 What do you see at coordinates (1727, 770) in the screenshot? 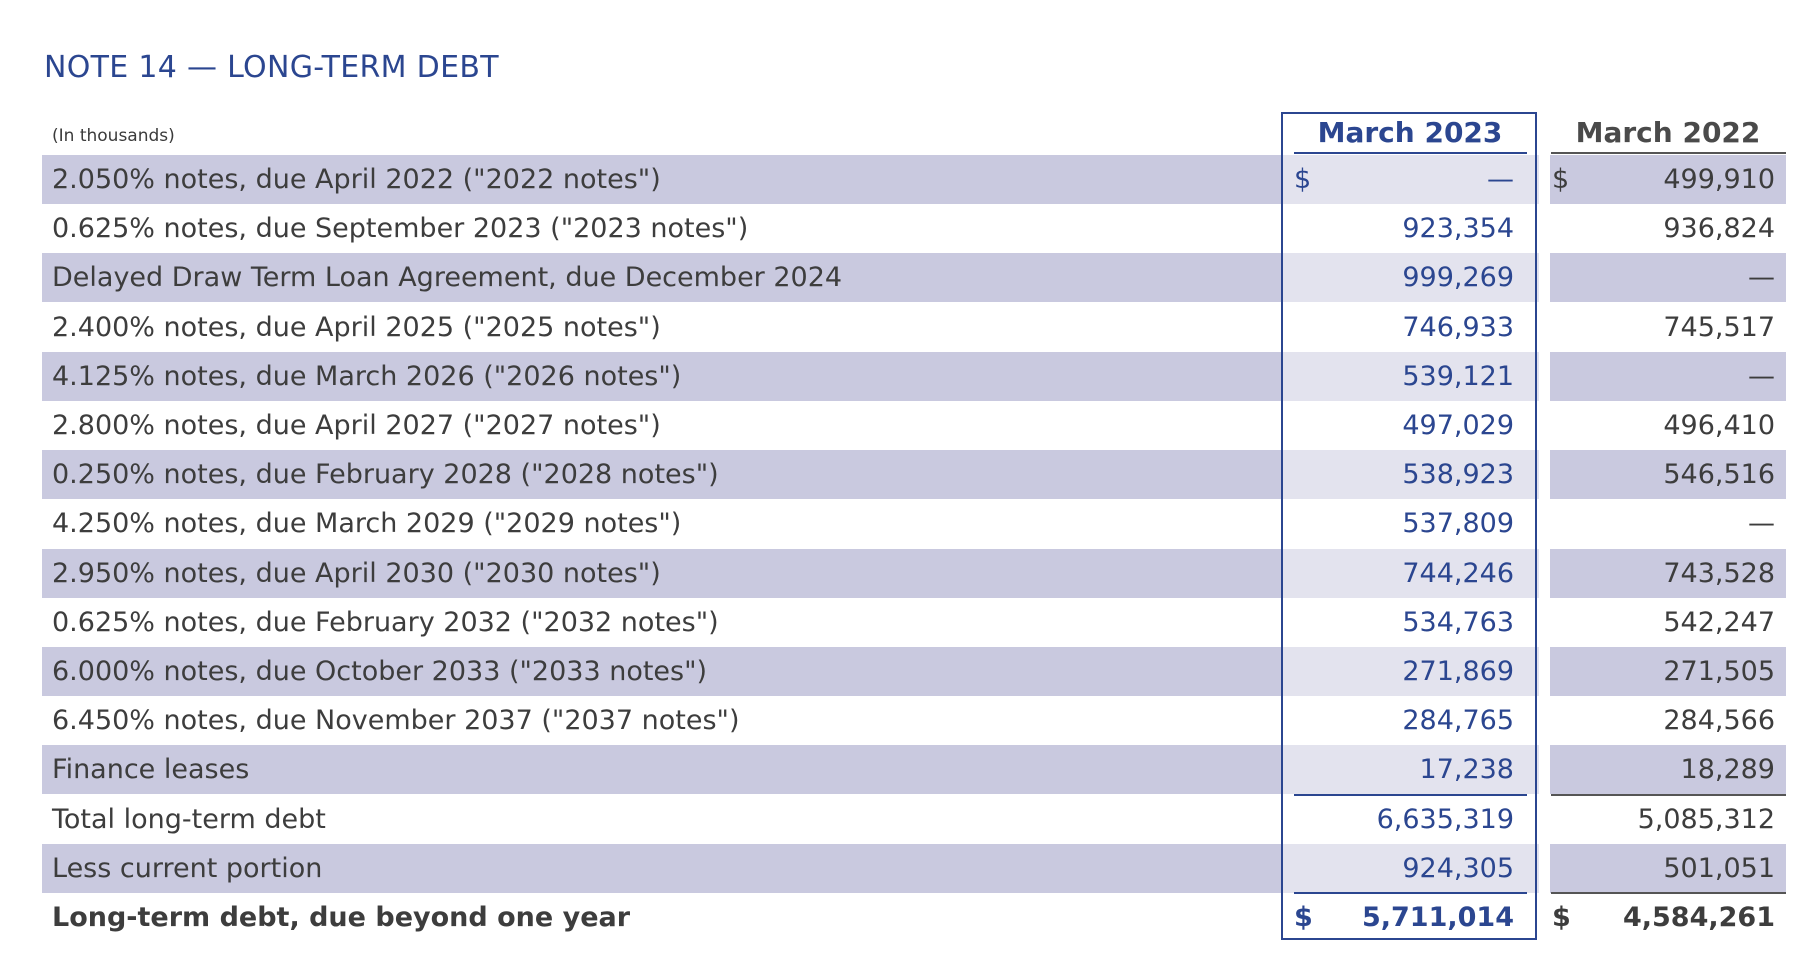
I see `value-march-2022: 18,289` at bounding box center [1727, 770].